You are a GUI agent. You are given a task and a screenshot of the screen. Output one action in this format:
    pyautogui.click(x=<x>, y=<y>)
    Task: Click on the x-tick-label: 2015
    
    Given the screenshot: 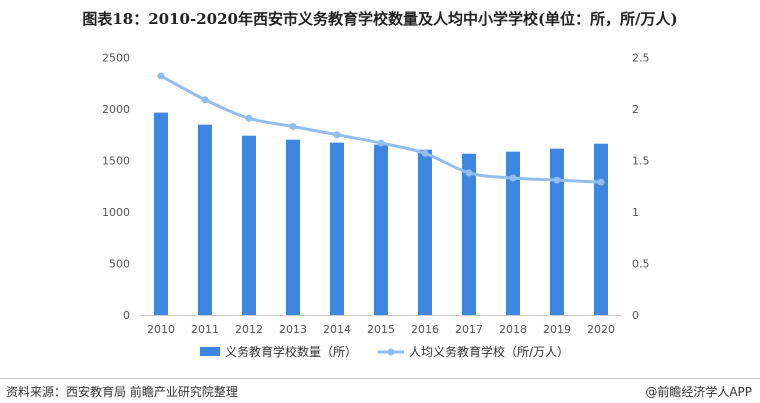 What is the action you would take?
    pyautogui.click(x=381, y=329)
    